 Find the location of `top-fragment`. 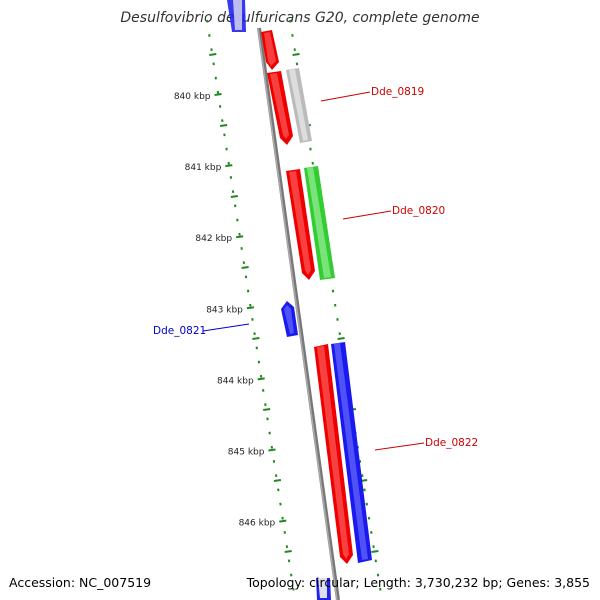

top-fragment is located at coordinates (236, 16).